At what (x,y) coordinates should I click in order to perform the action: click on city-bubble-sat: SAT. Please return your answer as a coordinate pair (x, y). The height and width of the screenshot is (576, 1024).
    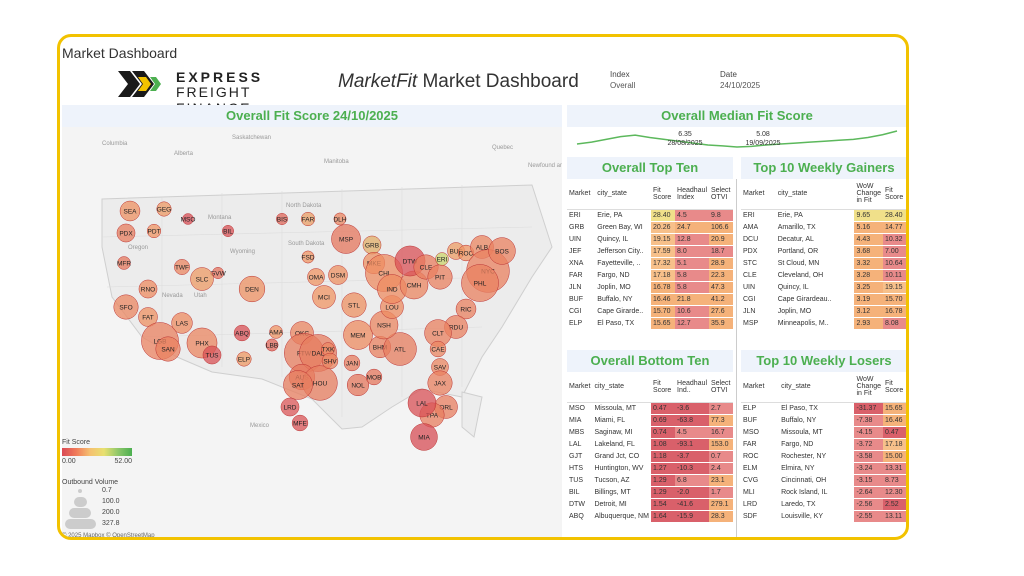
    Looking at the image, I should click on (298, 385).